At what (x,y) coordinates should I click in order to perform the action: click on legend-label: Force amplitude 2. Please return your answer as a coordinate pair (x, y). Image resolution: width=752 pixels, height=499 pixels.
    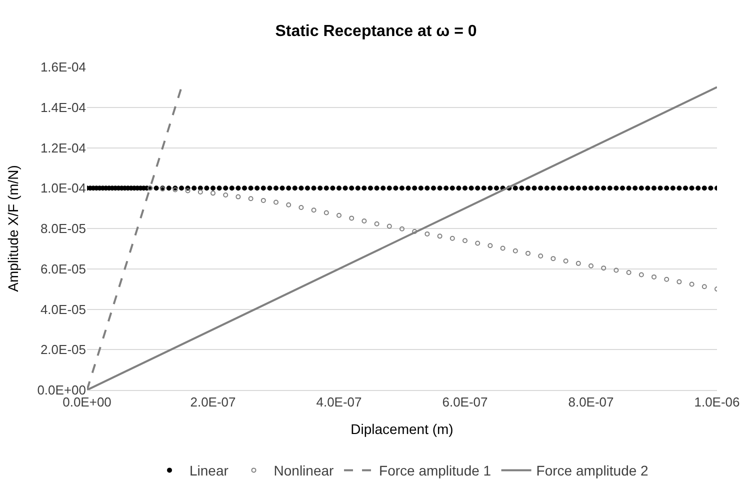
    Looking at the image, I should click on (592, 470).